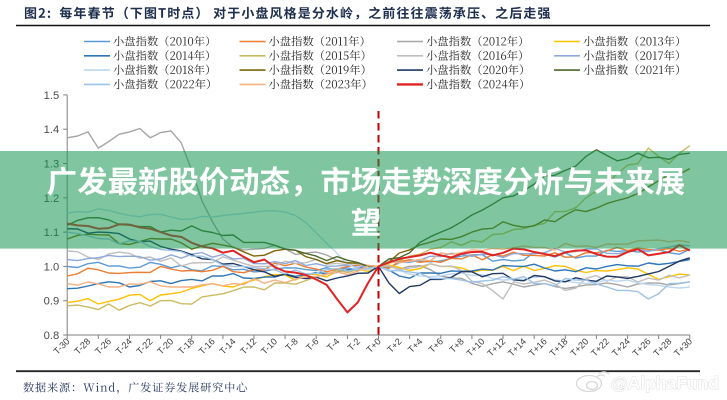 This screenshot has width=727, height=400. What do you see at coordinates (52, 336) in the screenshot?
I see `svg-text: 0.8` at bounding box center [52, 336].